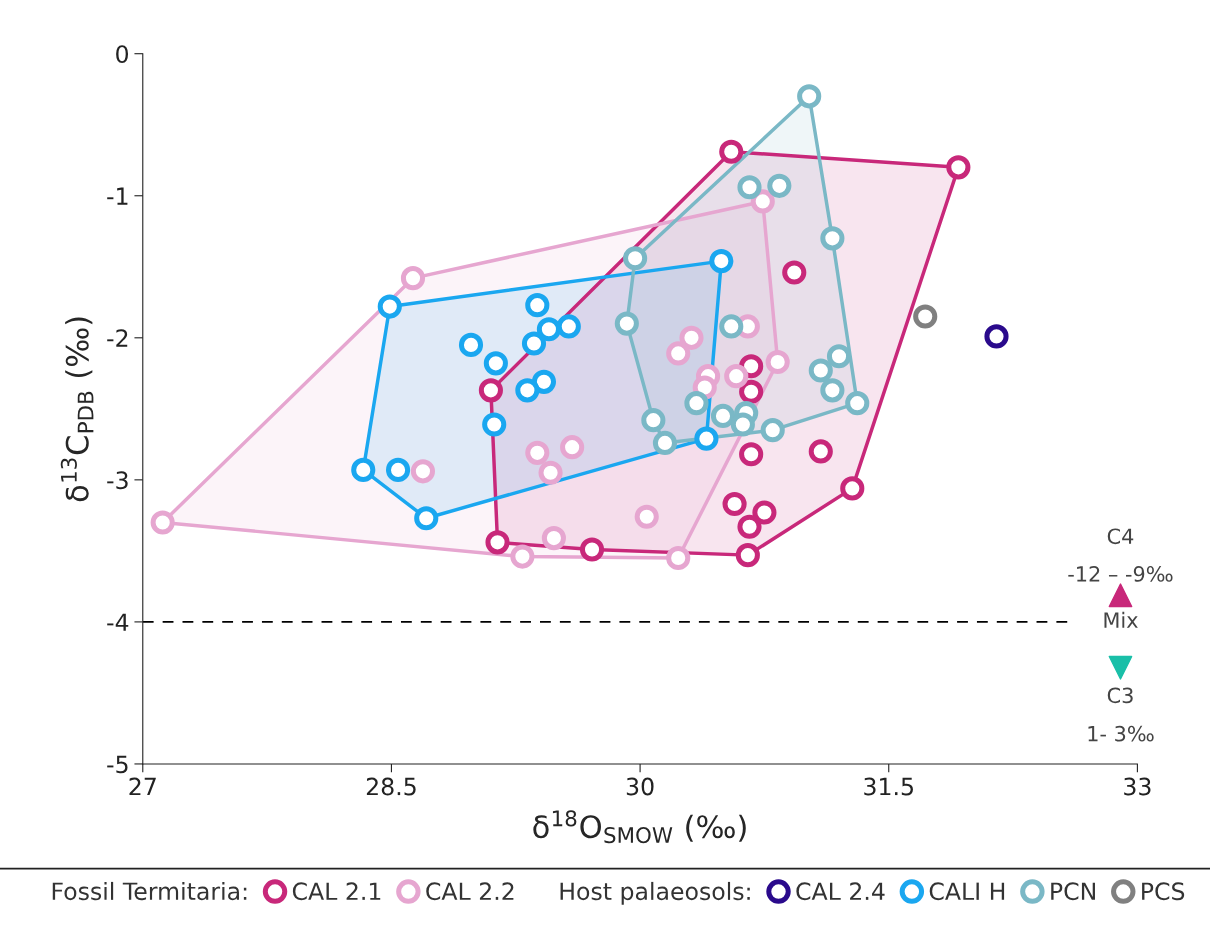 The height and width of the screenshot is (926, 1210). Describe the element at coordinates (122, 54) in the screenshot. I see `y-tick-label: 0` at that location.